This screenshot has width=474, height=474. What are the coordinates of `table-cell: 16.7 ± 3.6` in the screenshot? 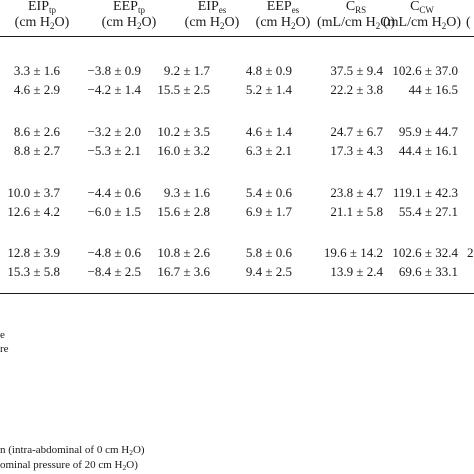 It's located at (183, 271).